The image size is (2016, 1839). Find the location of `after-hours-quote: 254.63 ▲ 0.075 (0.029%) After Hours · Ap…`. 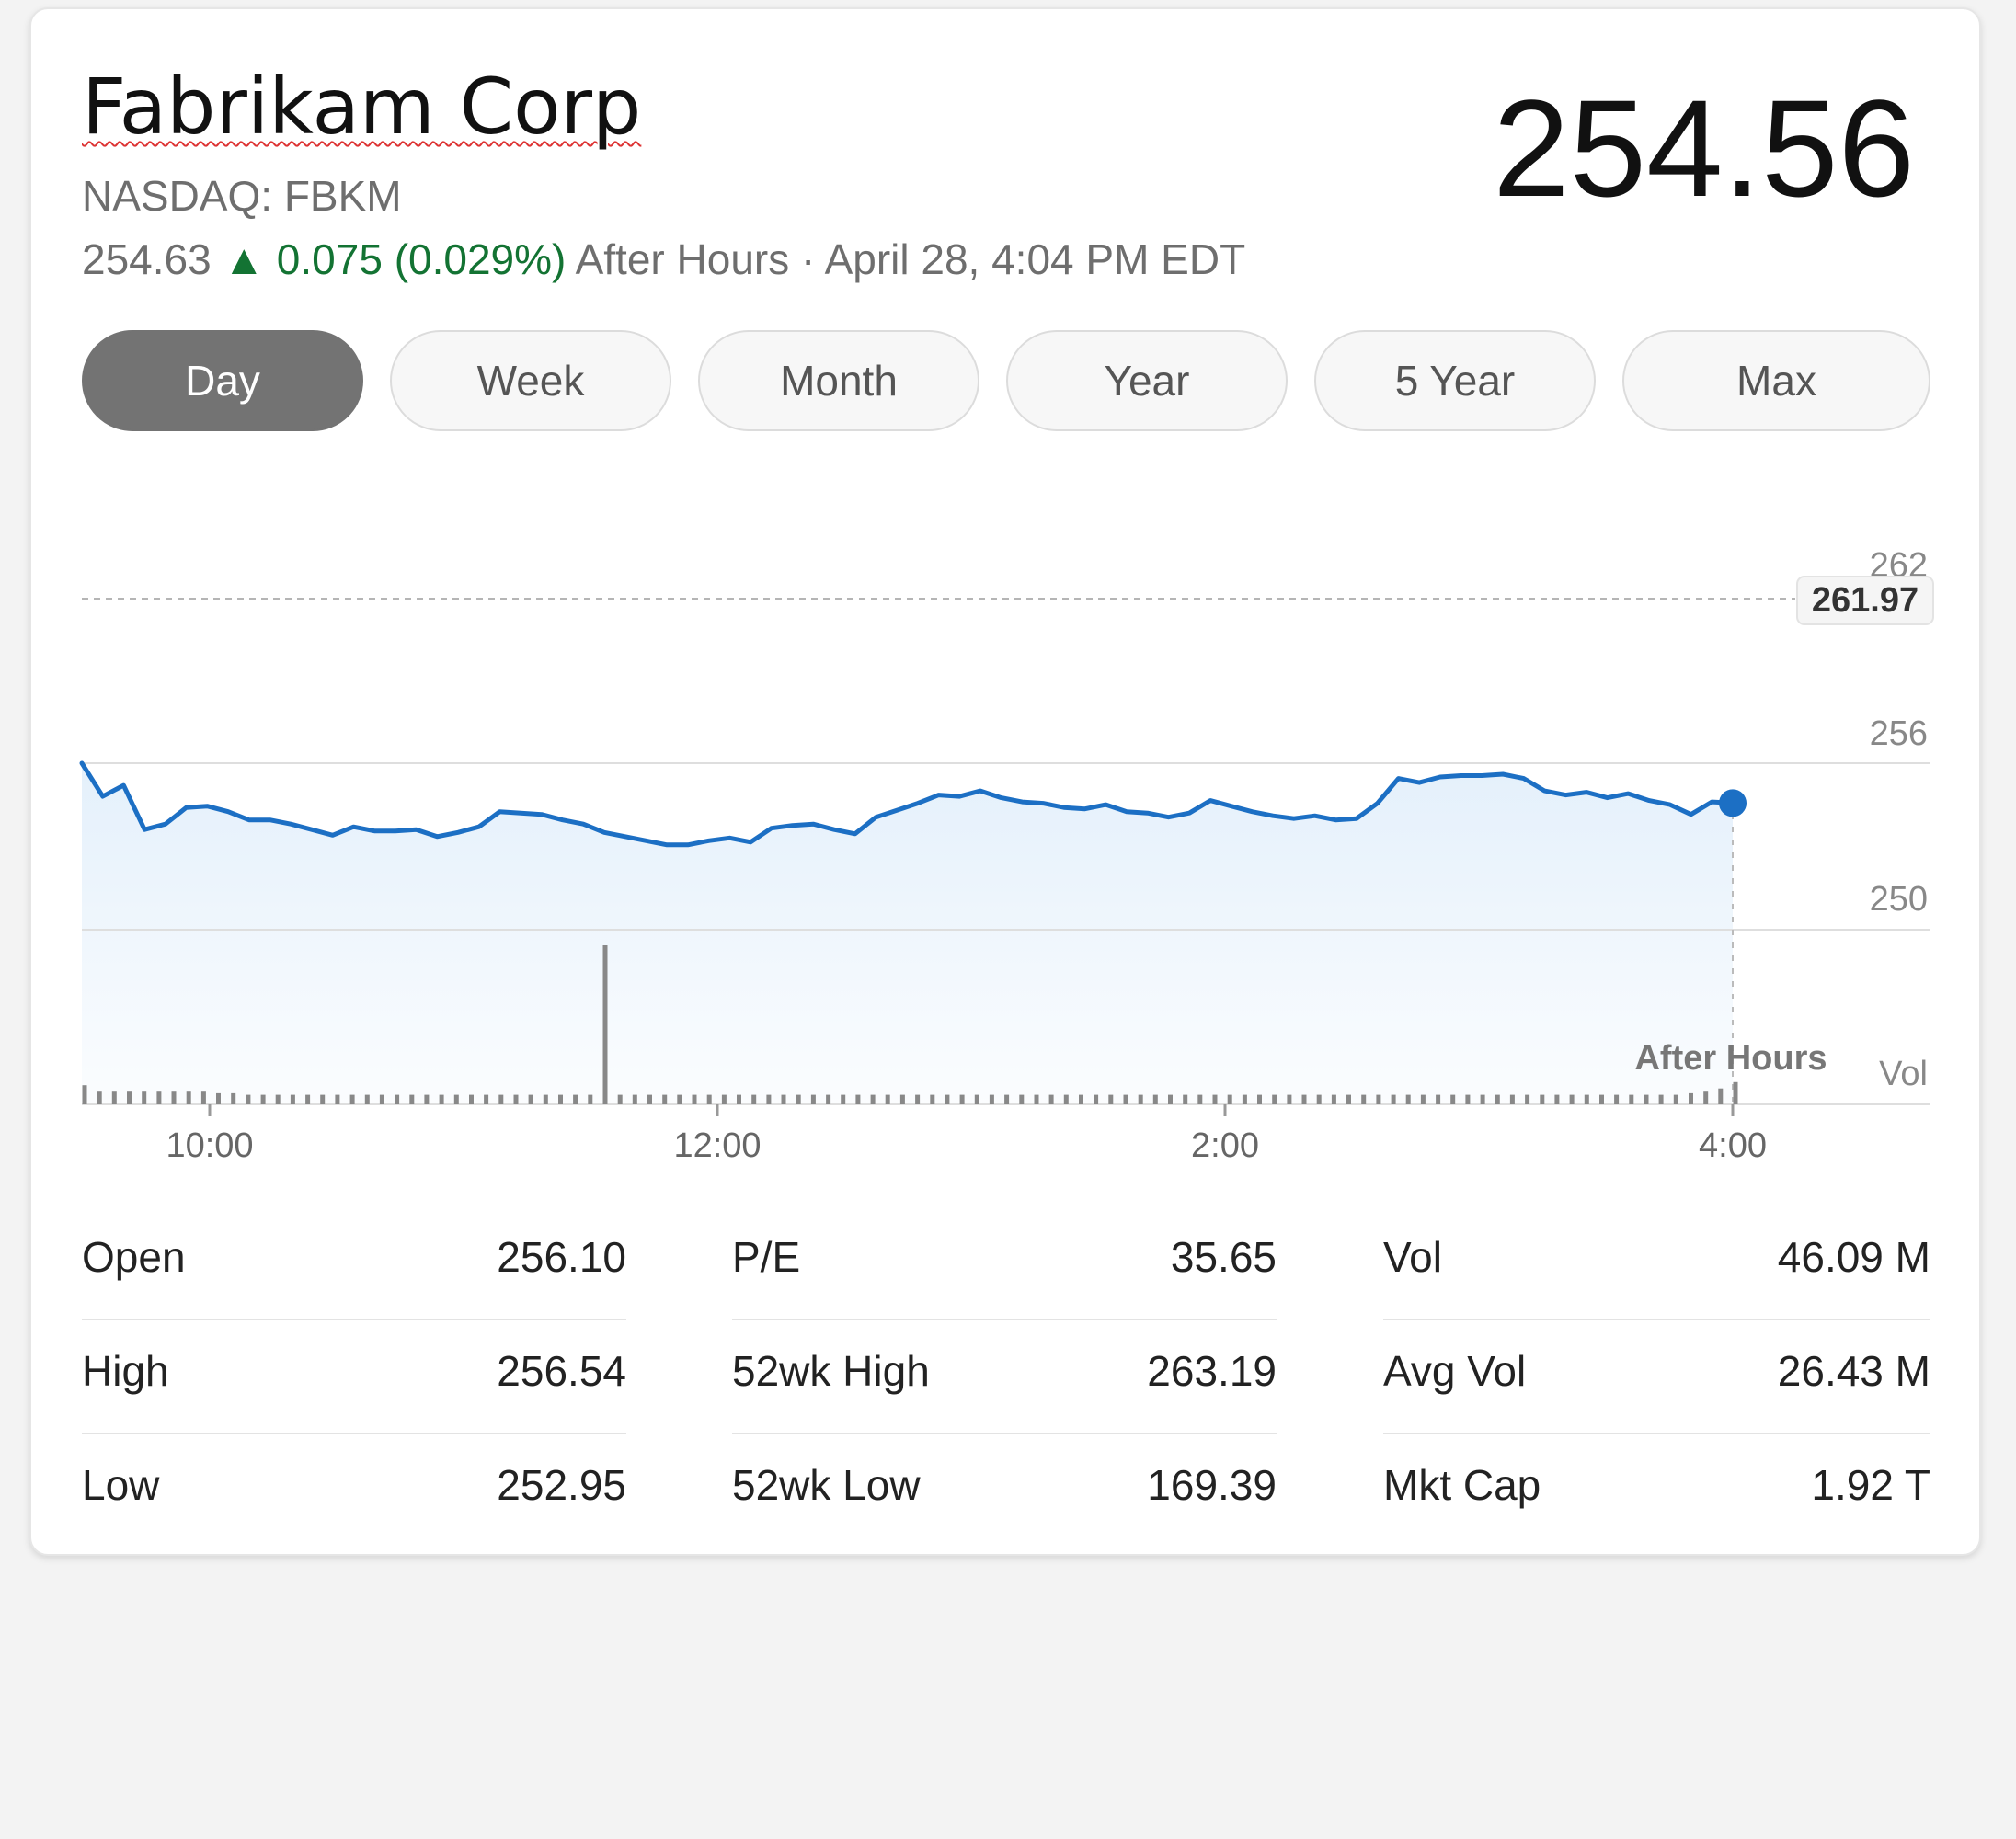

after-hours-quote: 254.63 ▲ 0.075 (0.029%) After Hours · Ap… is located at coordinates (663, 259).